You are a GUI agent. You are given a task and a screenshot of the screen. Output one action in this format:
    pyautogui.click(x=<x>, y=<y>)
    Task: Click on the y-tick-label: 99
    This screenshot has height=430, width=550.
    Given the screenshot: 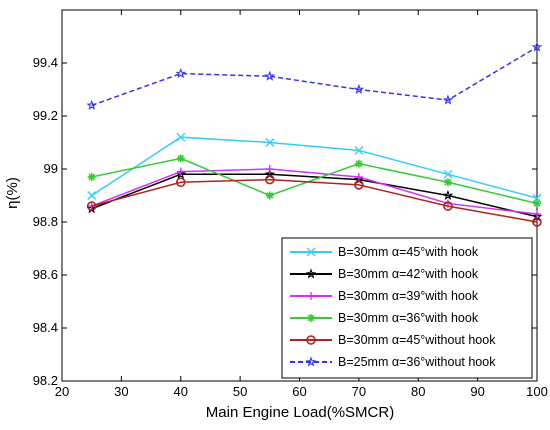 What is the action you would take?
    pyautogui.click(x=51, y=168)
    